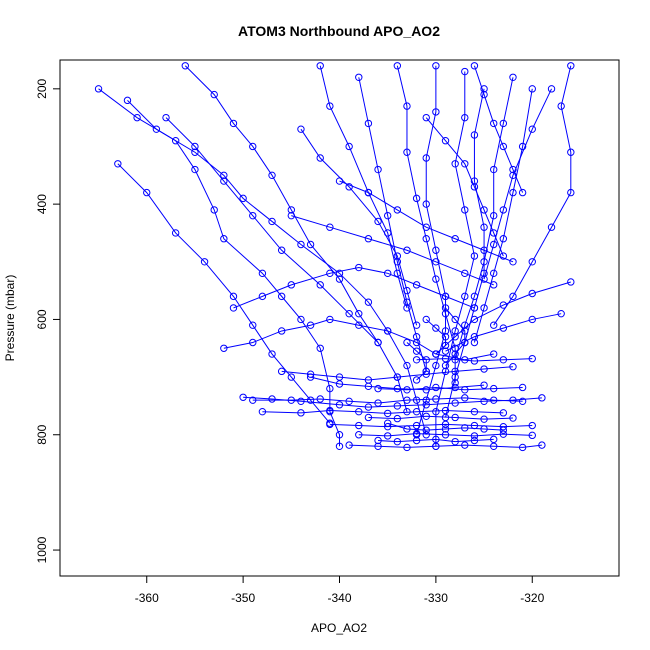 The image size is (650, 650). I want to click on y-tick-label: 800, so click(42, 434).